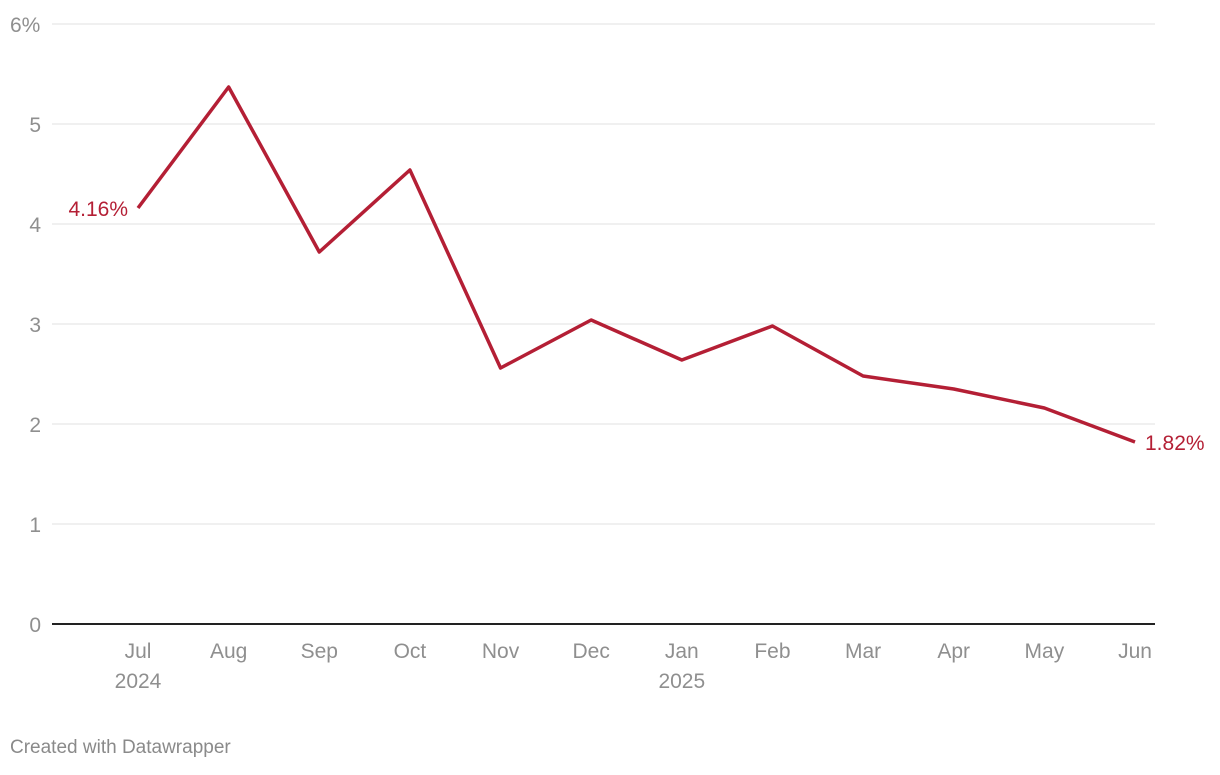 The width and height of the screenshot is (1220, 775). Describe the element at coordinates (98, 209) in the screenshot. I see `value-label: 4.16%` at that location.